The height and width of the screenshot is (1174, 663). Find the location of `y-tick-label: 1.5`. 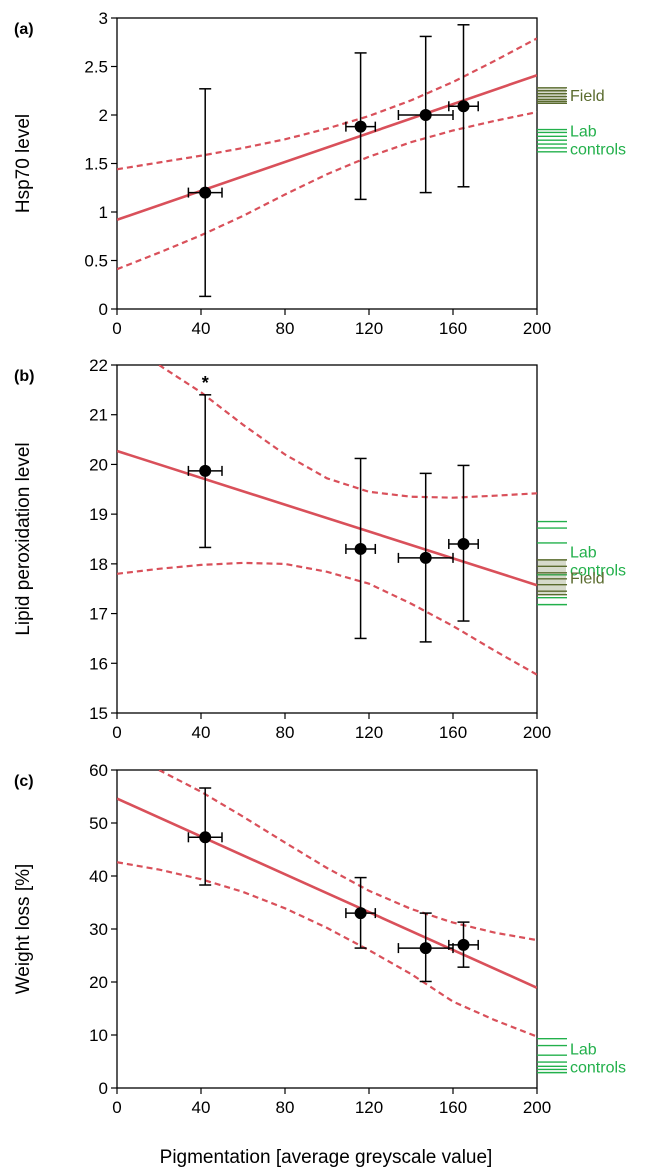

y-tick-label: 1.5 is located at coordinates (96, 164).